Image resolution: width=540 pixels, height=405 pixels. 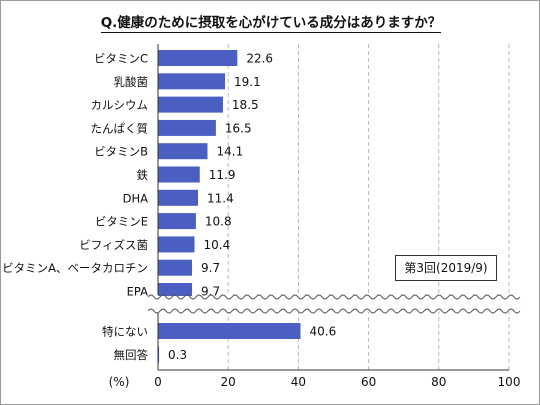 What do you see at coordinates (177, 355) in the screenshot?
I see `bar-value-label: 0.3` at bounding box center [177, 355].